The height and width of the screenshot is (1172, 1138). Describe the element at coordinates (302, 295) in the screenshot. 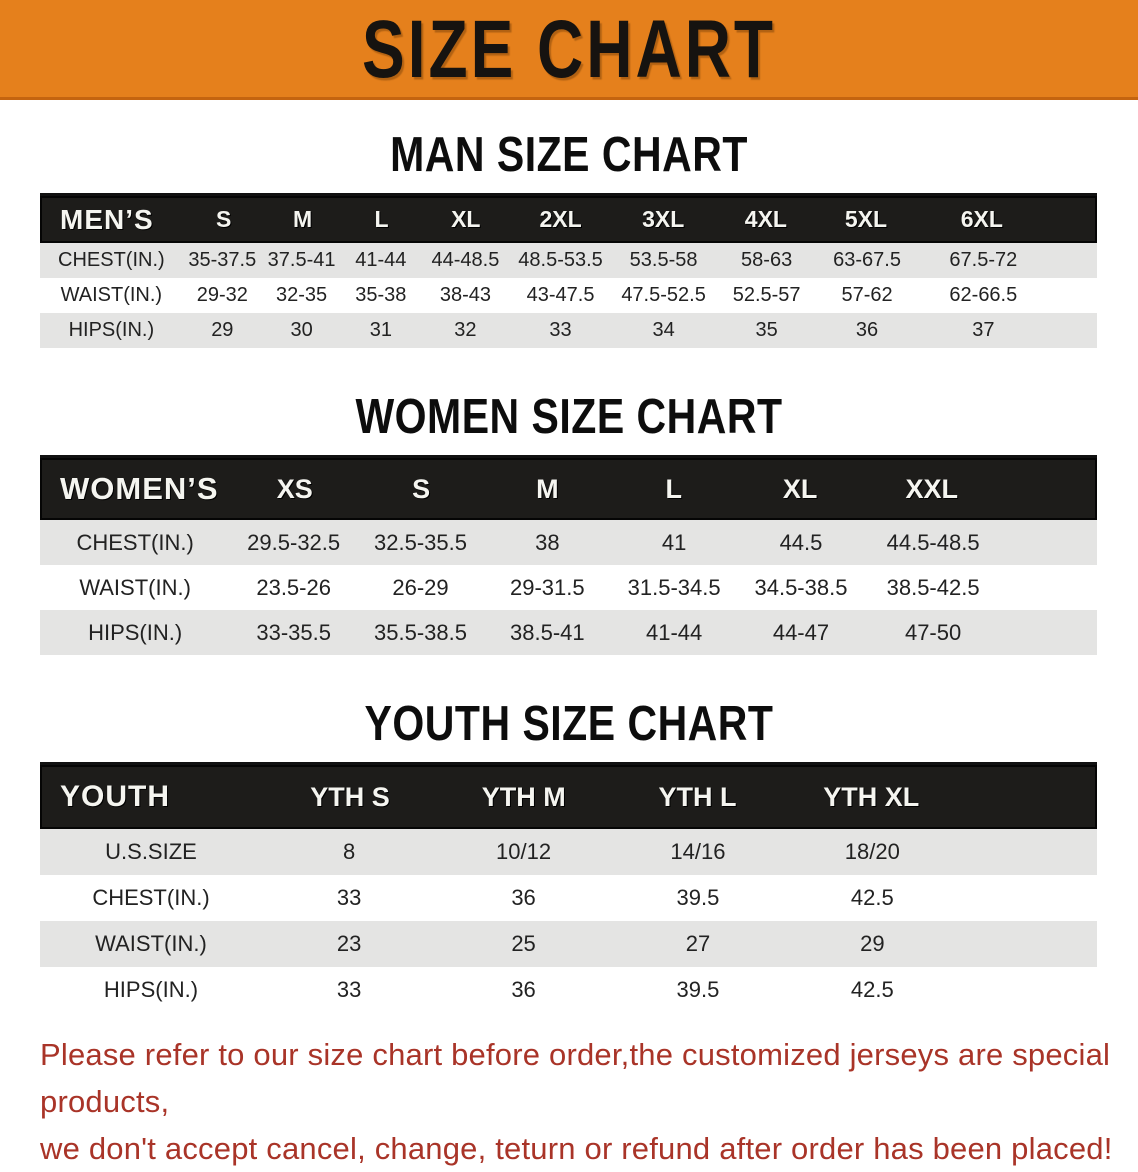

I see `cell-value: 32-35` at that location.